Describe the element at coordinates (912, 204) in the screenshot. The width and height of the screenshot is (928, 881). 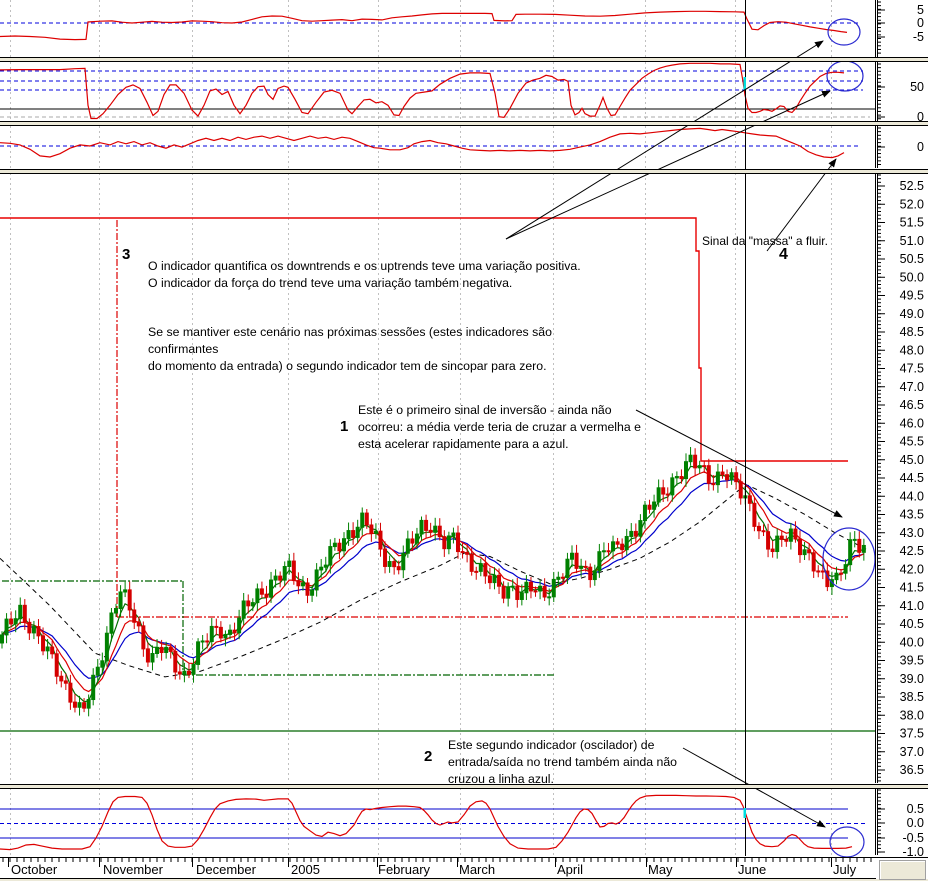
I see `axis-label: 52.0` at that location.